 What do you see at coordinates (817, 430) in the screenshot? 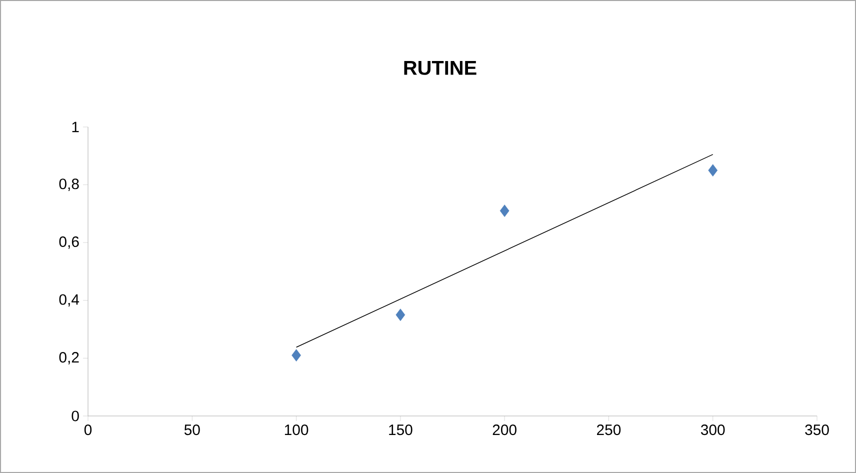
I see `x-tick-label: 350` at bounding box center [817, 430].